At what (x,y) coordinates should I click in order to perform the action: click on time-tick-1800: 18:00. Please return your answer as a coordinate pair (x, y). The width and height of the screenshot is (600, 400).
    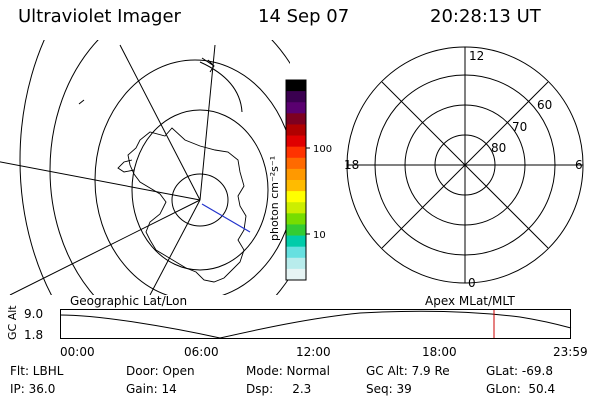
    Looking at the image, I should click on (439, 352).